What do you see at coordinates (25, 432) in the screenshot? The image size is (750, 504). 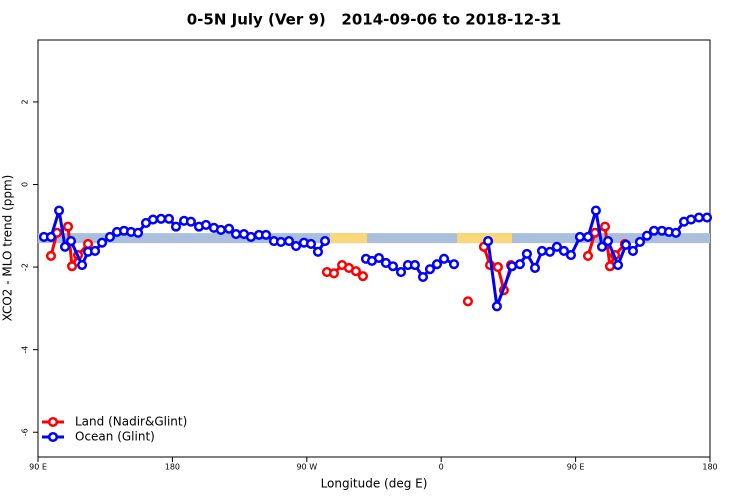 I see `y-tick-label: -6` at bounding box center [25, 432].